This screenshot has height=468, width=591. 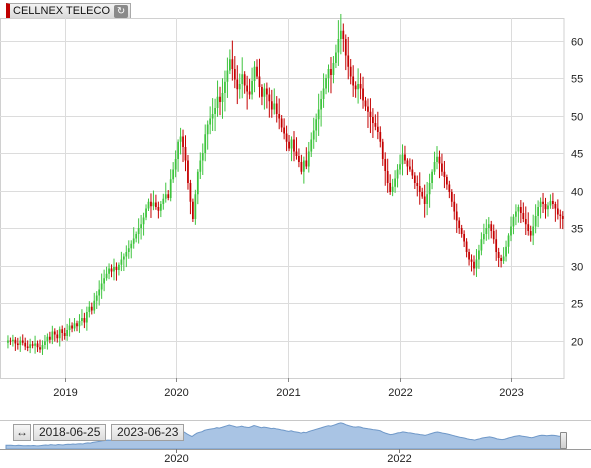 What do you see at coordinates (70, 432) in the screenshot?
I see `start-date-field: 2018-06-25` at bounding box center [70, 432].